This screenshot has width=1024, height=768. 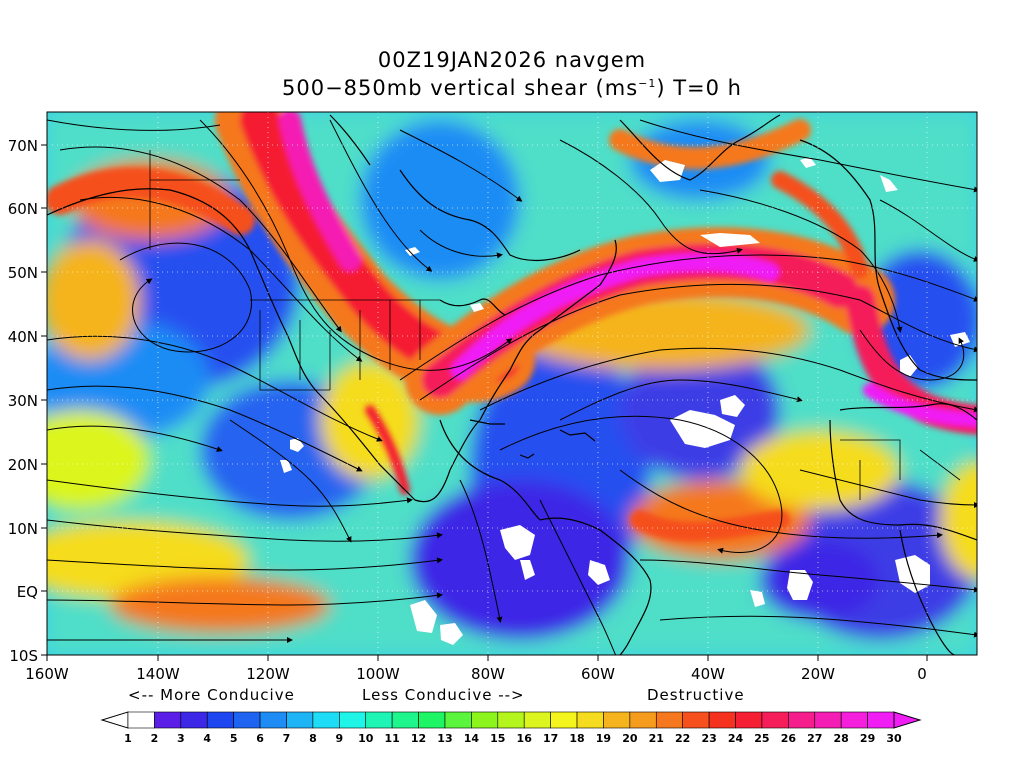 I want to click on legend-tick-label: 3, so click(x=181, y=738).